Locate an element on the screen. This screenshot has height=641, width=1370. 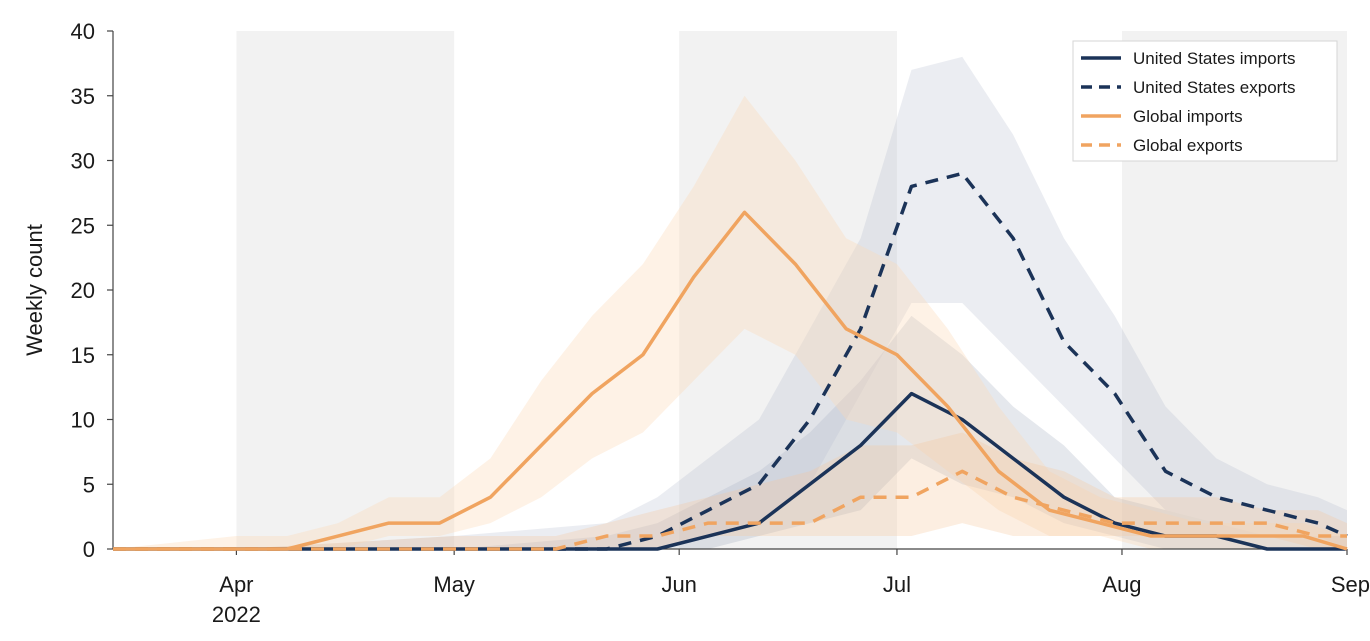
y-tick-label-10: 10 is located at coordinates (83, 420).